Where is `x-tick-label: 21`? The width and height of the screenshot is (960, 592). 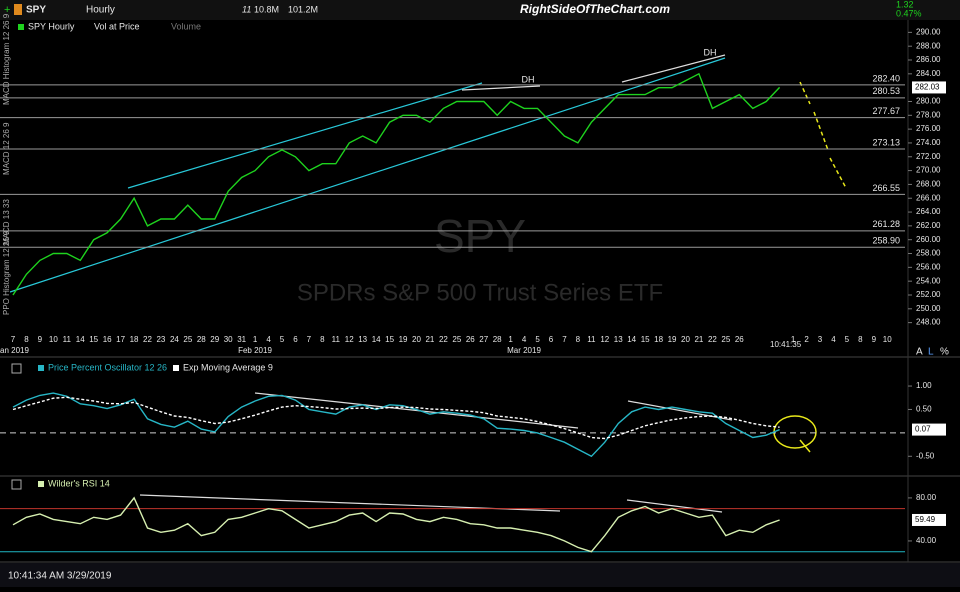
x-tick-label: 21 is located at coordinates (698, 339).